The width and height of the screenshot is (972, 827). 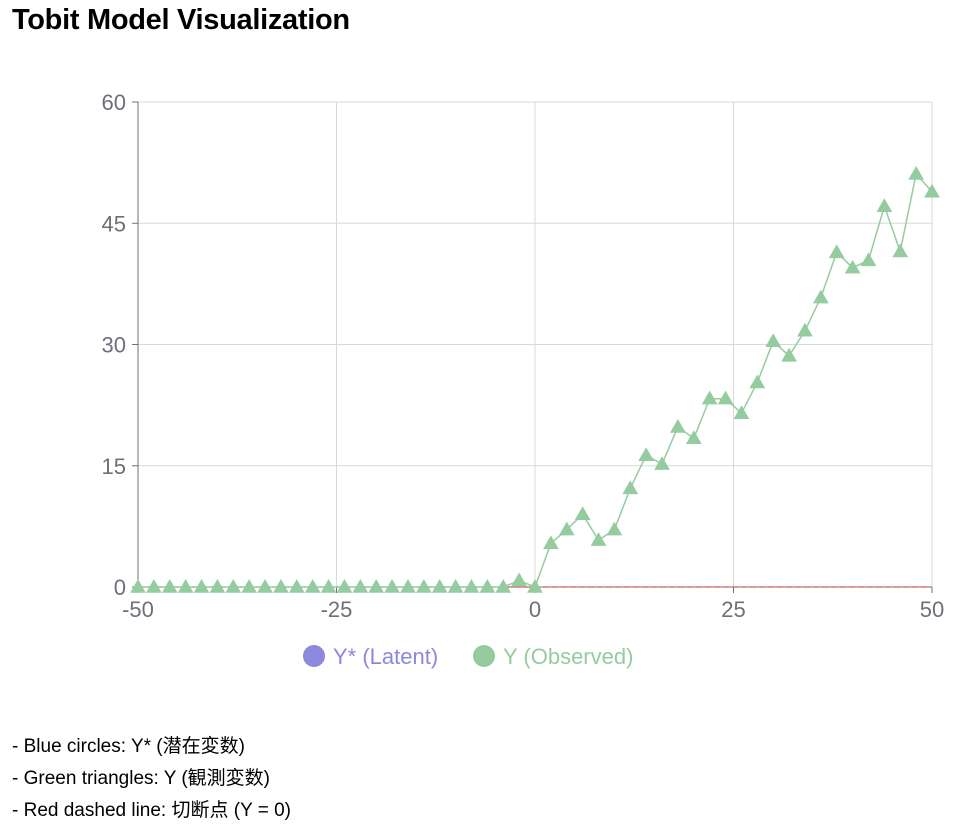 I want to click on y-tick-label: 0, so click(x=120, y=587).